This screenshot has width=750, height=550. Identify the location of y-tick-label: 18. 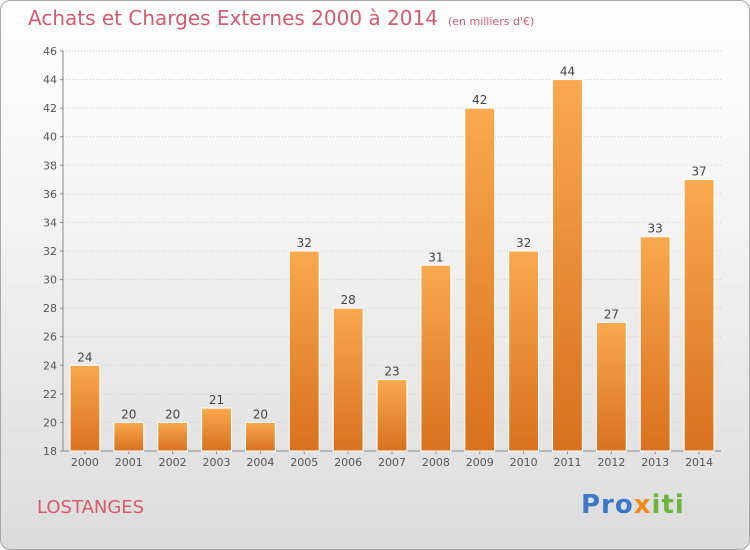
(50, 451).